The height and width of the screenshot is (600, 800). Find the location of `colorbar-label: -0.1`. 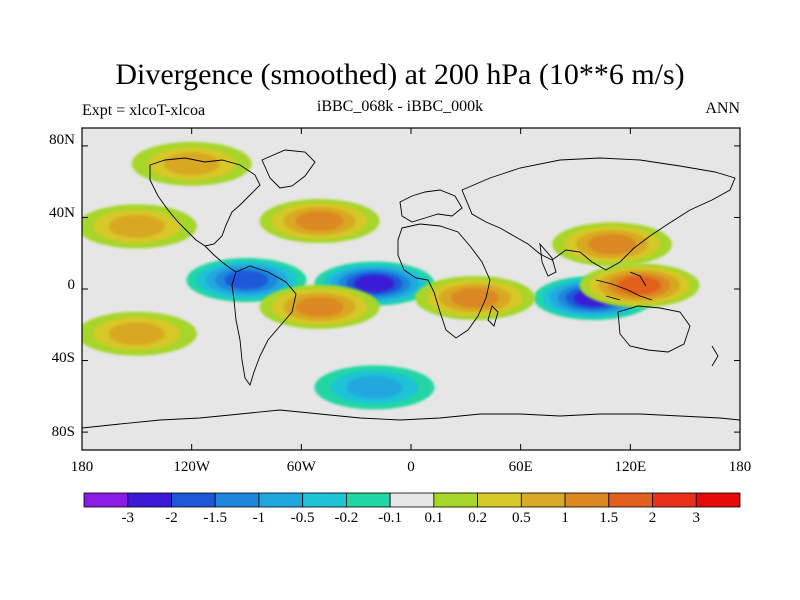

colorbar-label: -0.1 is located at coordinates (390, 518).